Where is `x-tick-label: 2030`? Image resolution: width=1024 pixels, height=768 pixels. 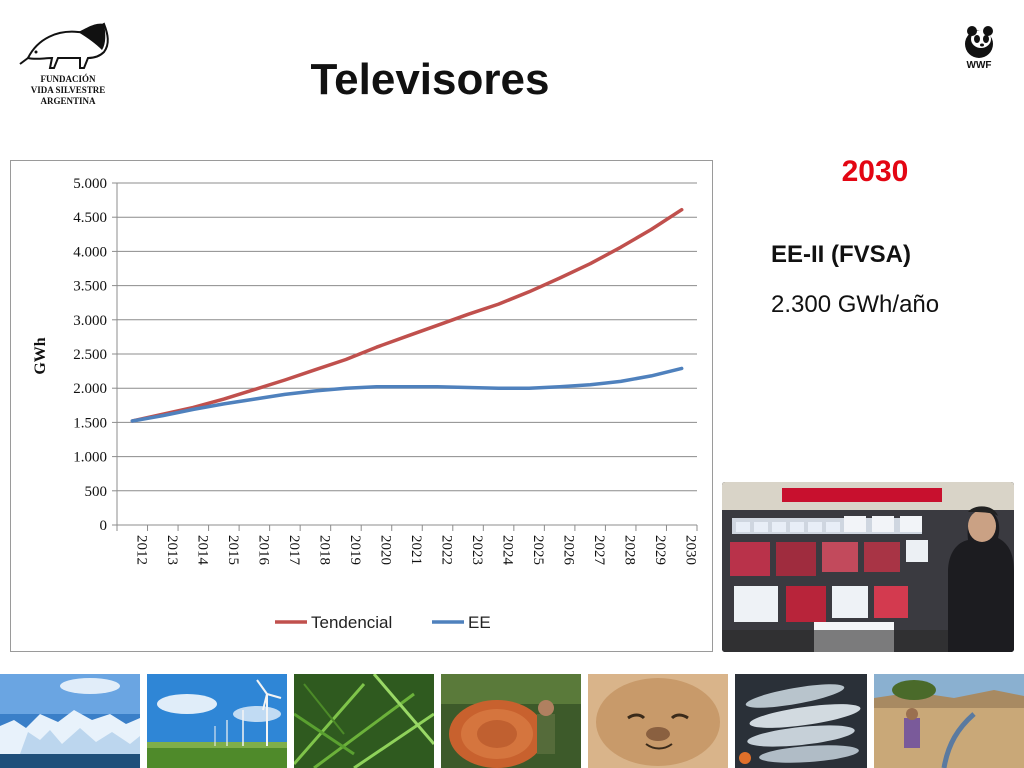
x-tick-label: 2030 is located at coordinates (691, 550).